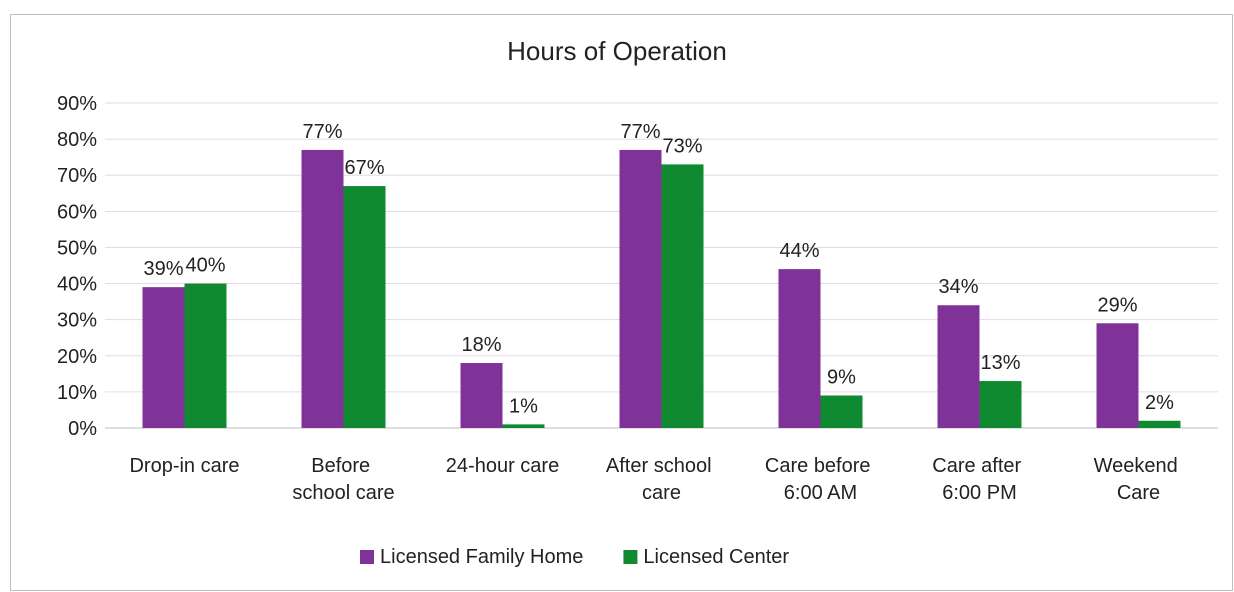  Describe the element at coordinates (799, 251) in the screenshot. I see `data-label: 44%` at that location.